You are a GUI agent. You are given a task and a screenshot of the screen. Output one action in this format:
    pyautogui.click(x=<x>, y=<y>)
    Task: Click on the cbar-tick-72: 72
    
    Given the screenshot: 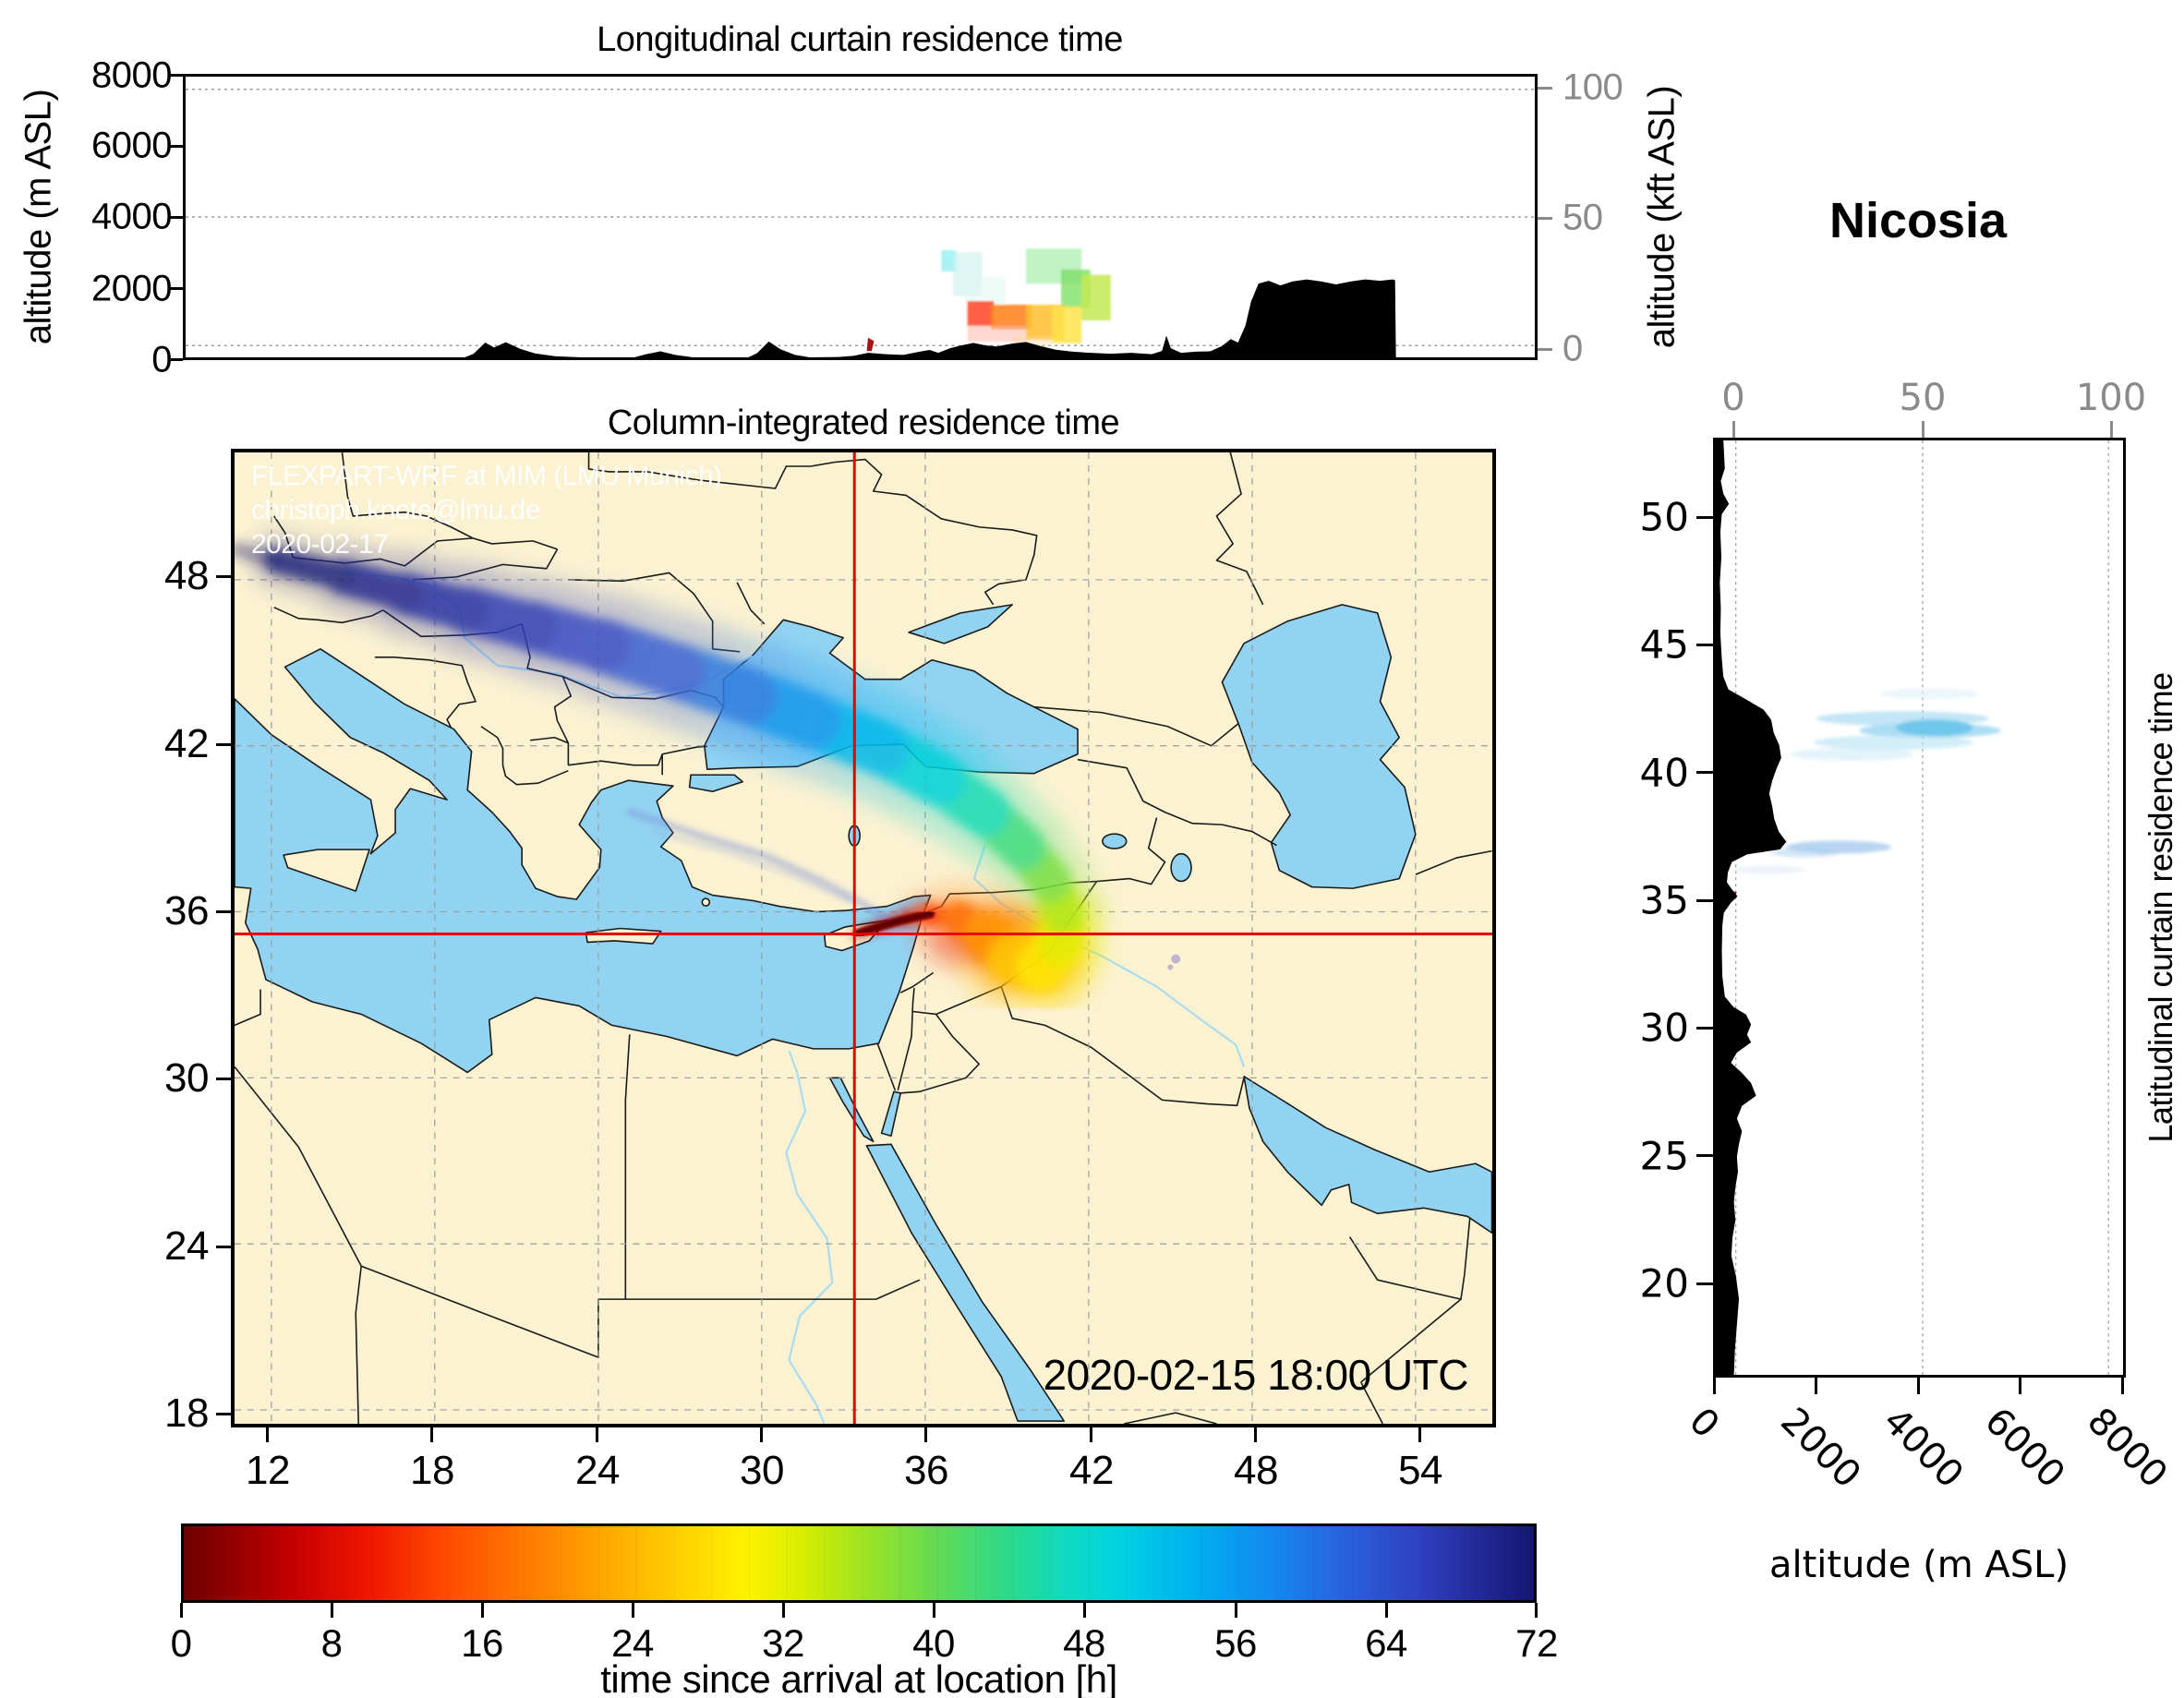 What is the action you would take?
    pyautogui.click(x=1536, y=1643)
    